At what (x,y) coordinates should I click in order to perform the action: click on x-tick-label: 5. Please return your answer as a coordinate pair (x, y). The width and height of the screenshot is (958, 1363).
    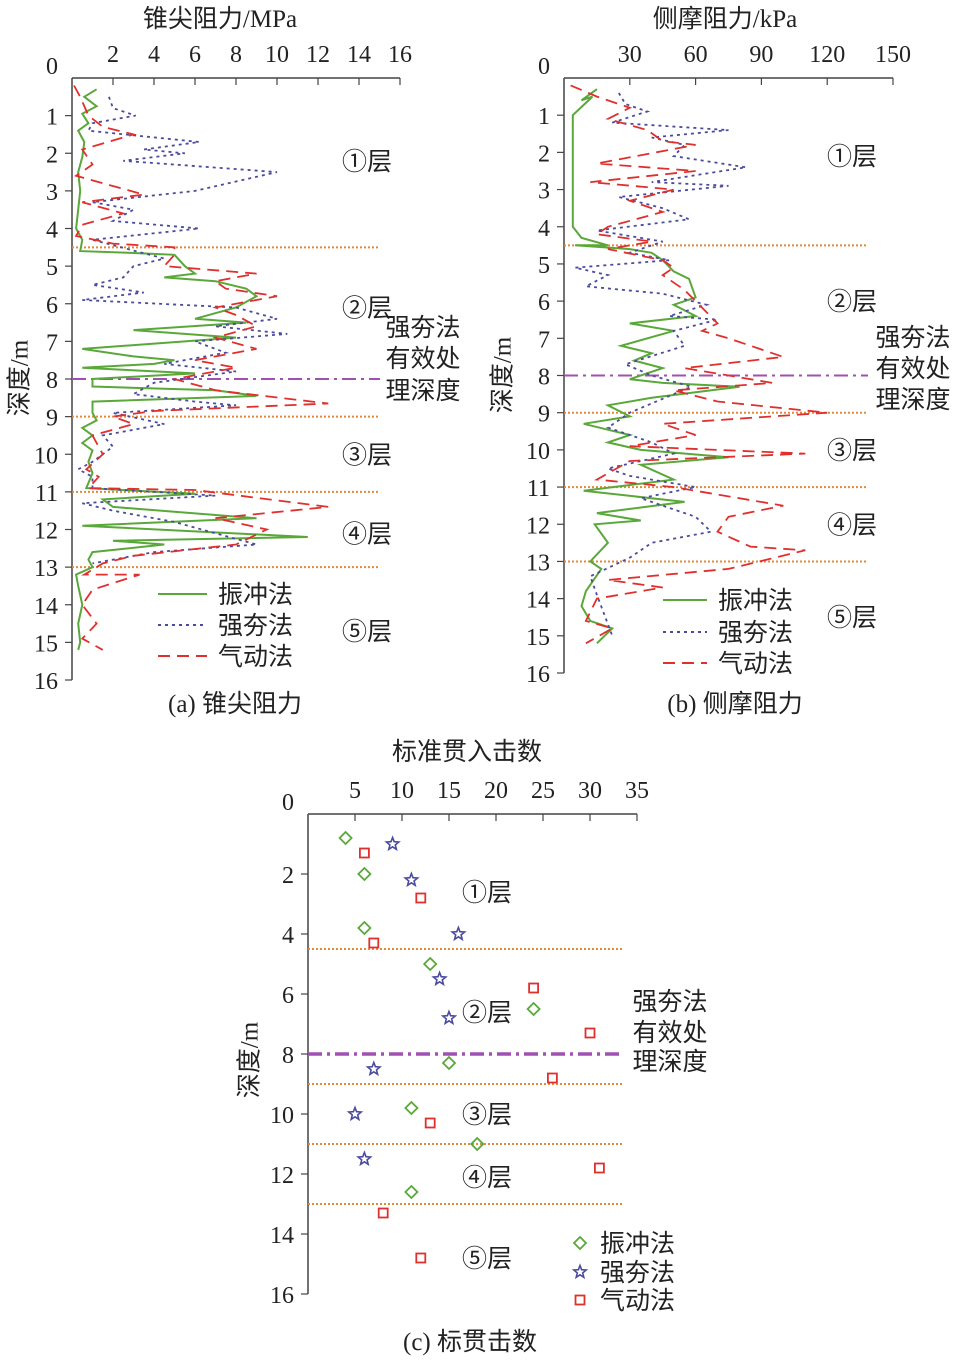
    Looking at the image, I should click on (355, 791).